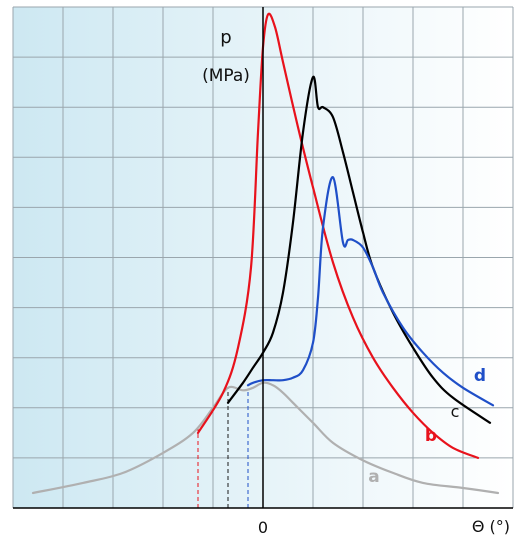 Image resolution: width=523 pixels, height=560 pixels. Describe the element at coordinates (455, 411) in the screenshot. I see `series-c-label: c` at that location.